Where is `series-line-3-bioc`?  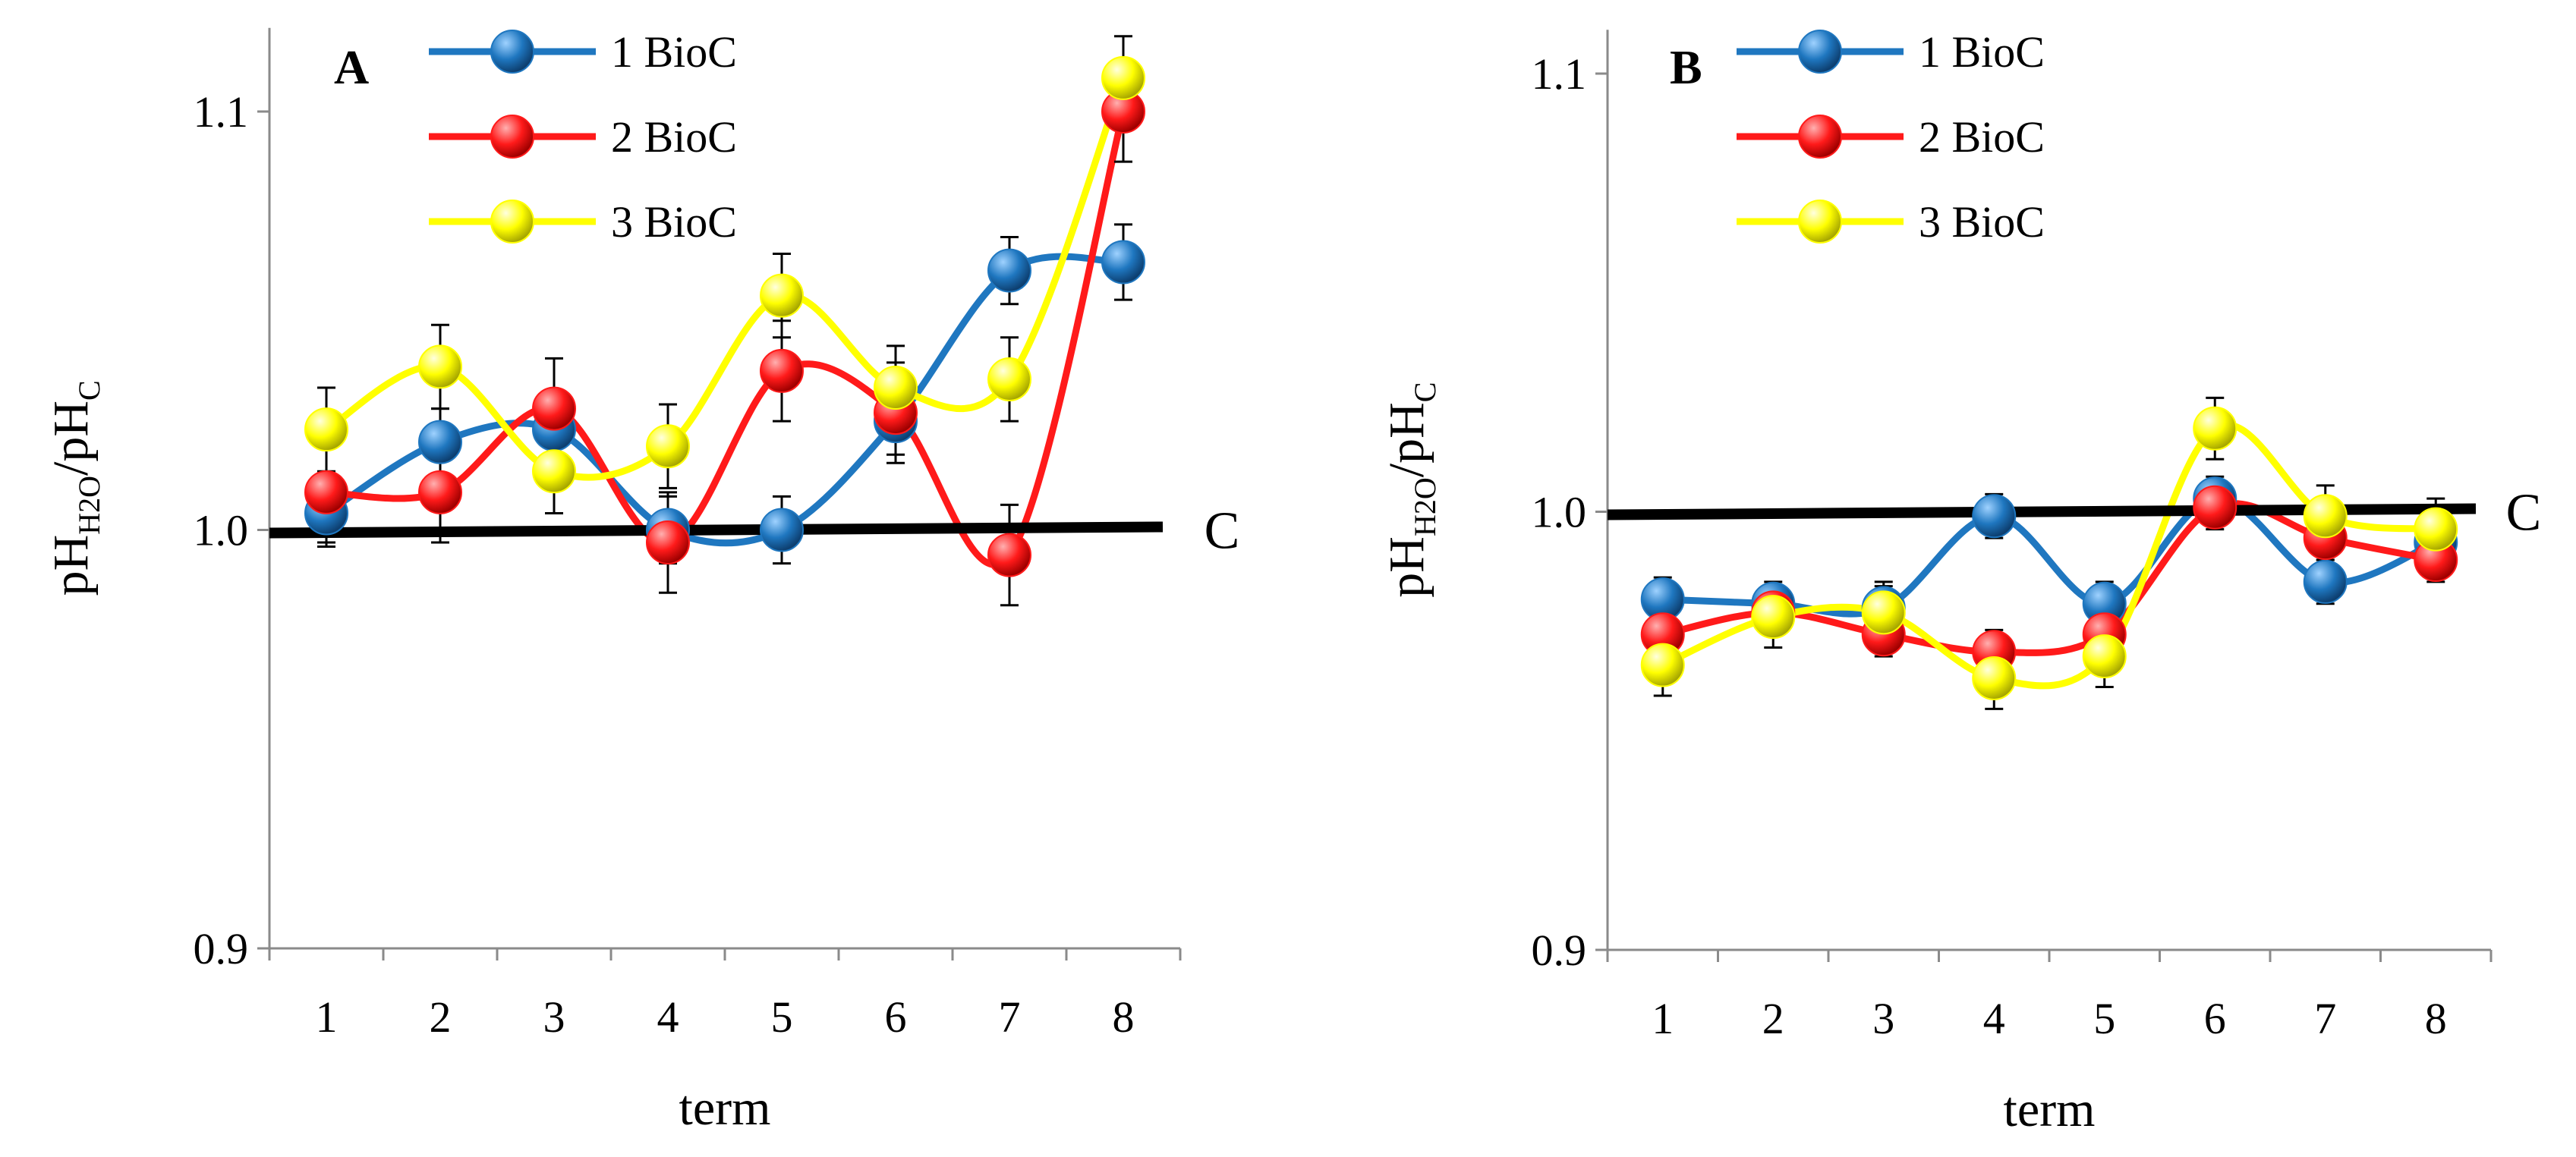 series-line-3-bioc is located at coordinates (2049, 555).